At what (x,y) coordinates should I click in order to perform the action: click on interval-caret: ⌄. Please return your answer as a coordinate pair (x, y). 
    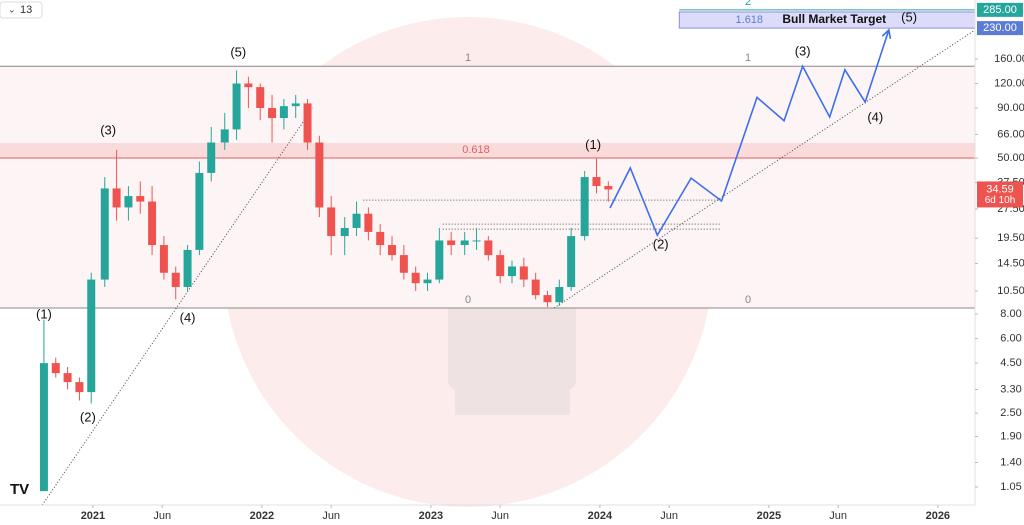
    Looking at the image, I should click on (12, 9).